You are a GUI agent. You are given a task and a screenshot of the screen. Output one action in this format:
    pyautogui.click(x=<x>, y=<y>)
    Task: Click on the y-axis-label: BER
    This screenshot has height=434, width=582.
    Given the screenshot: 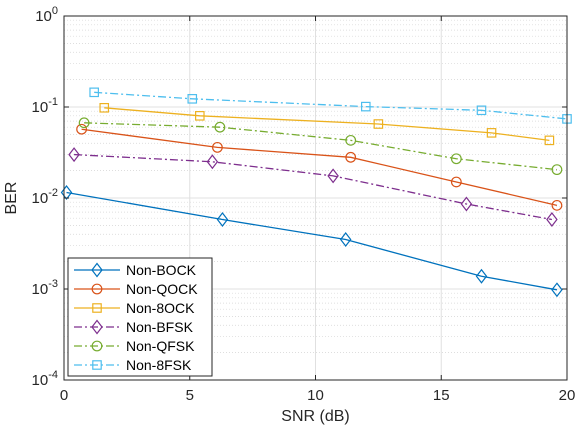 What is the action you would take?
    pyautogui.click(x=11, y=198)
    